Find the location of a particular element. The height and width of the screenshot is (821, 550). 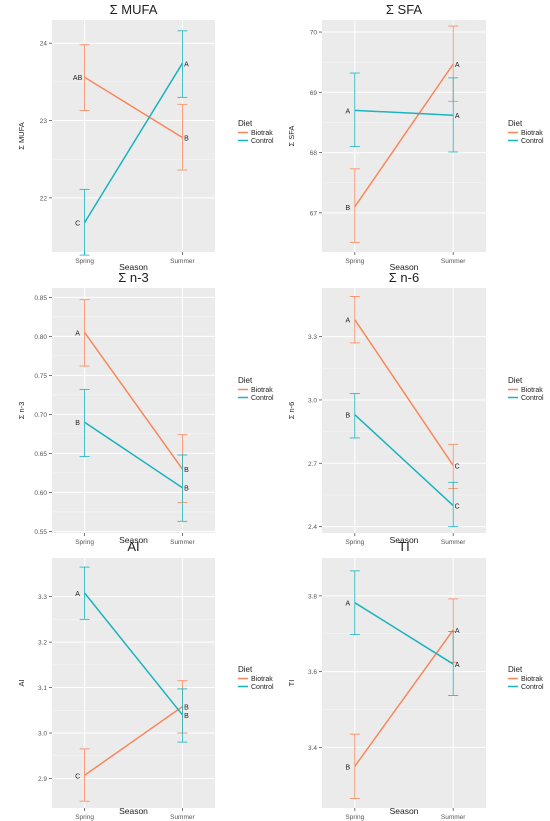

y-tick-label: 2.7 is located at coordinates (312, 464).